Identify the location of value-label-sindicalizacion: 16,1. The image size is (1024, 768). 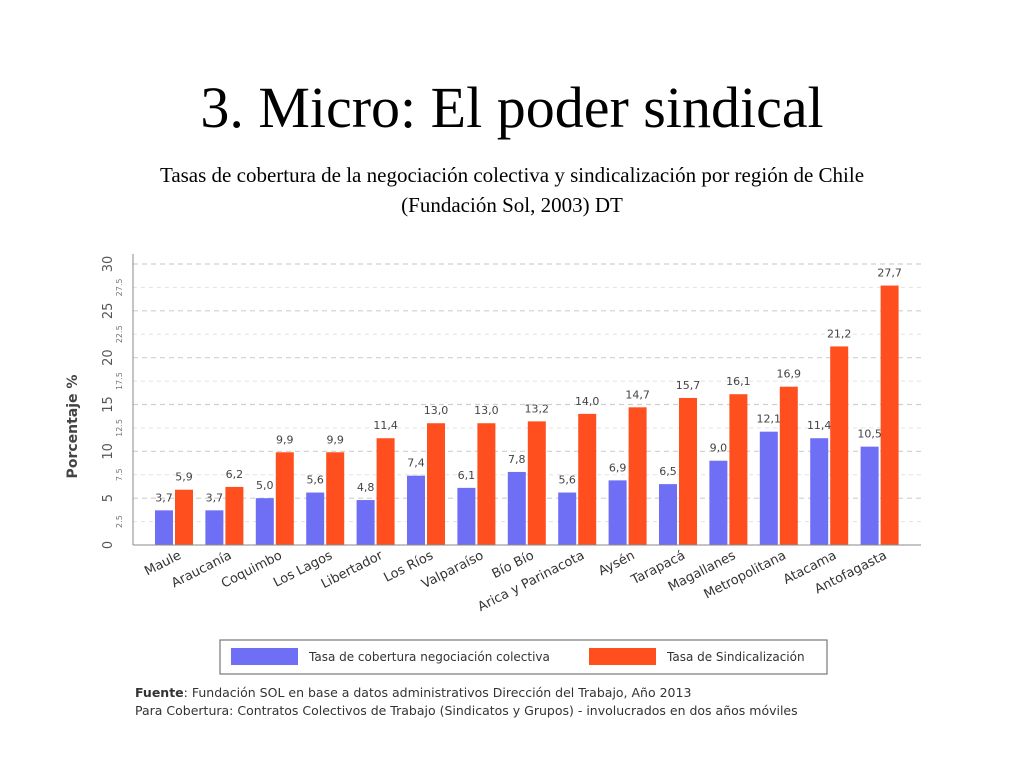
(738, 381).